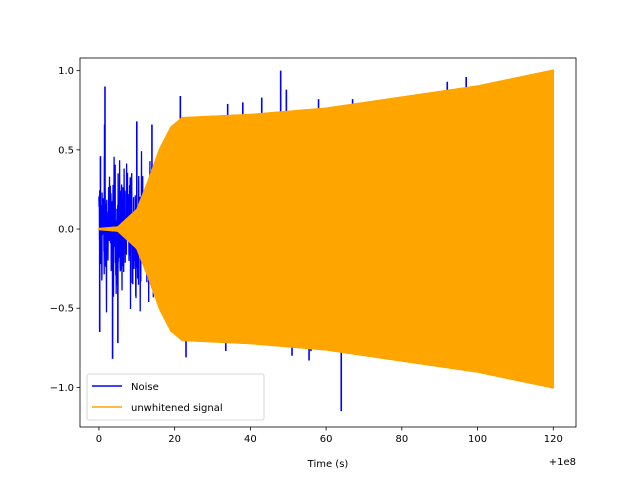 The width and height of the screenshot is (640, 480). I want to click on x-offset-text: +1e8, so click(562, 462).